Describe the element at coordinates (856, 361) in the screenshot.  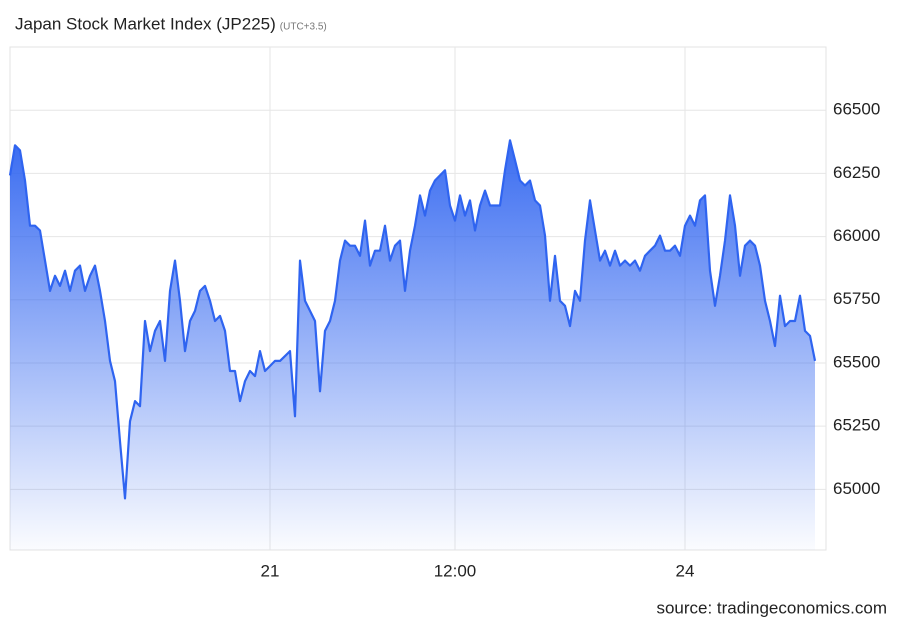
I see `y-tick-label: 65500` at that location.